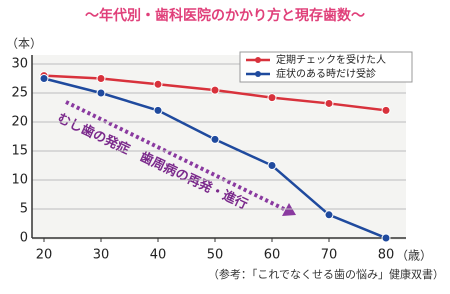  I want to click on x-axis-label: （歳）, so click(414, 256).